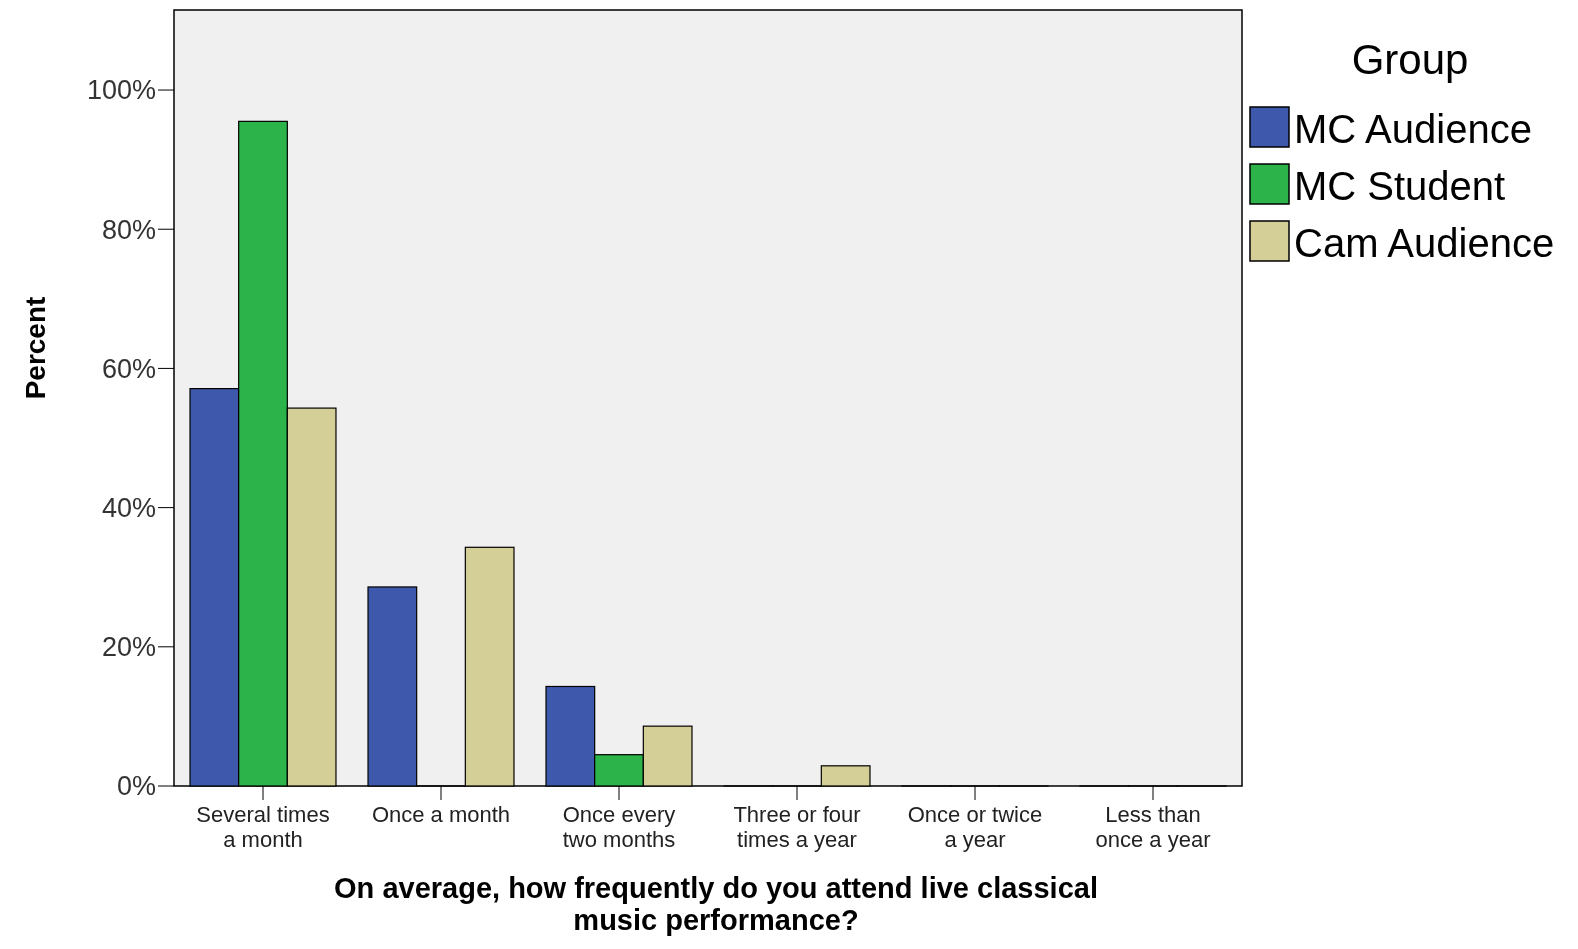 Image resolution: width=1578 pixels, height=949 pixels. Describe the element at coordinates (128, 647) in the screenshot. I see `y-tick-label: 20%` at that location.